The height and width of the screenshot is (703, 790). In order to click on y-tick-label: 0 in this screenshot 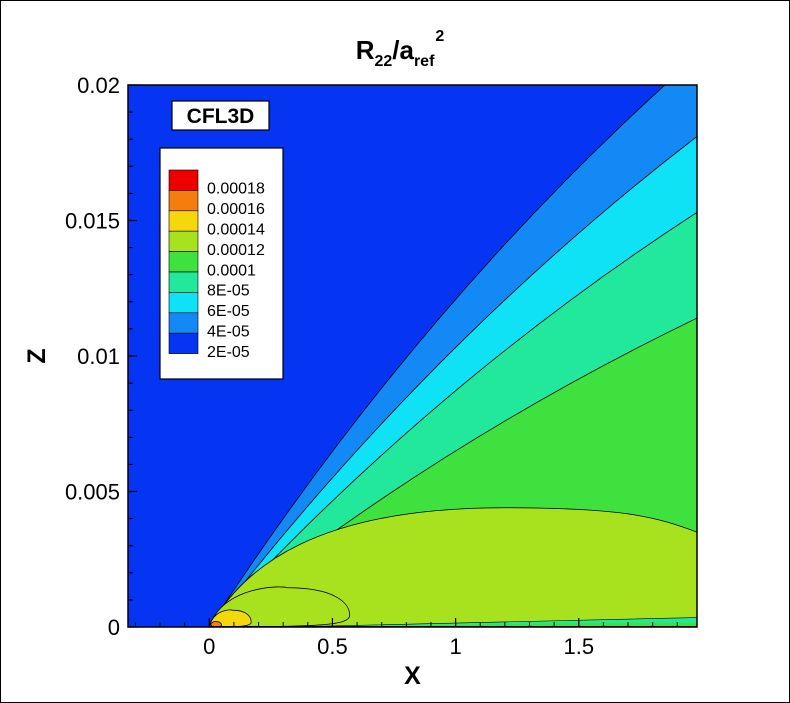, I will do `click(114, 627)`.